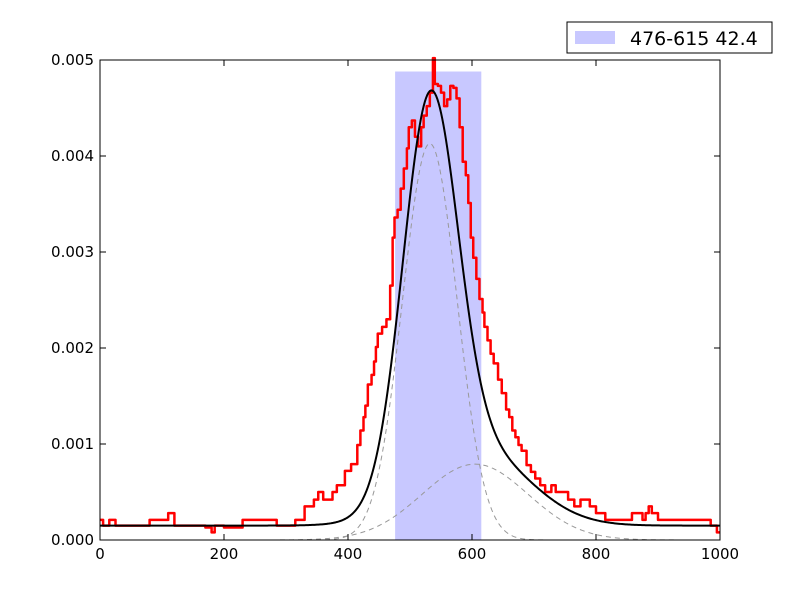 The width and height of the screenshot is (800, 600). What do you see at coordinates (72, 156) in the screenshot?
I see `y-tick-label: 0.004` at bounding box center [72, 156].